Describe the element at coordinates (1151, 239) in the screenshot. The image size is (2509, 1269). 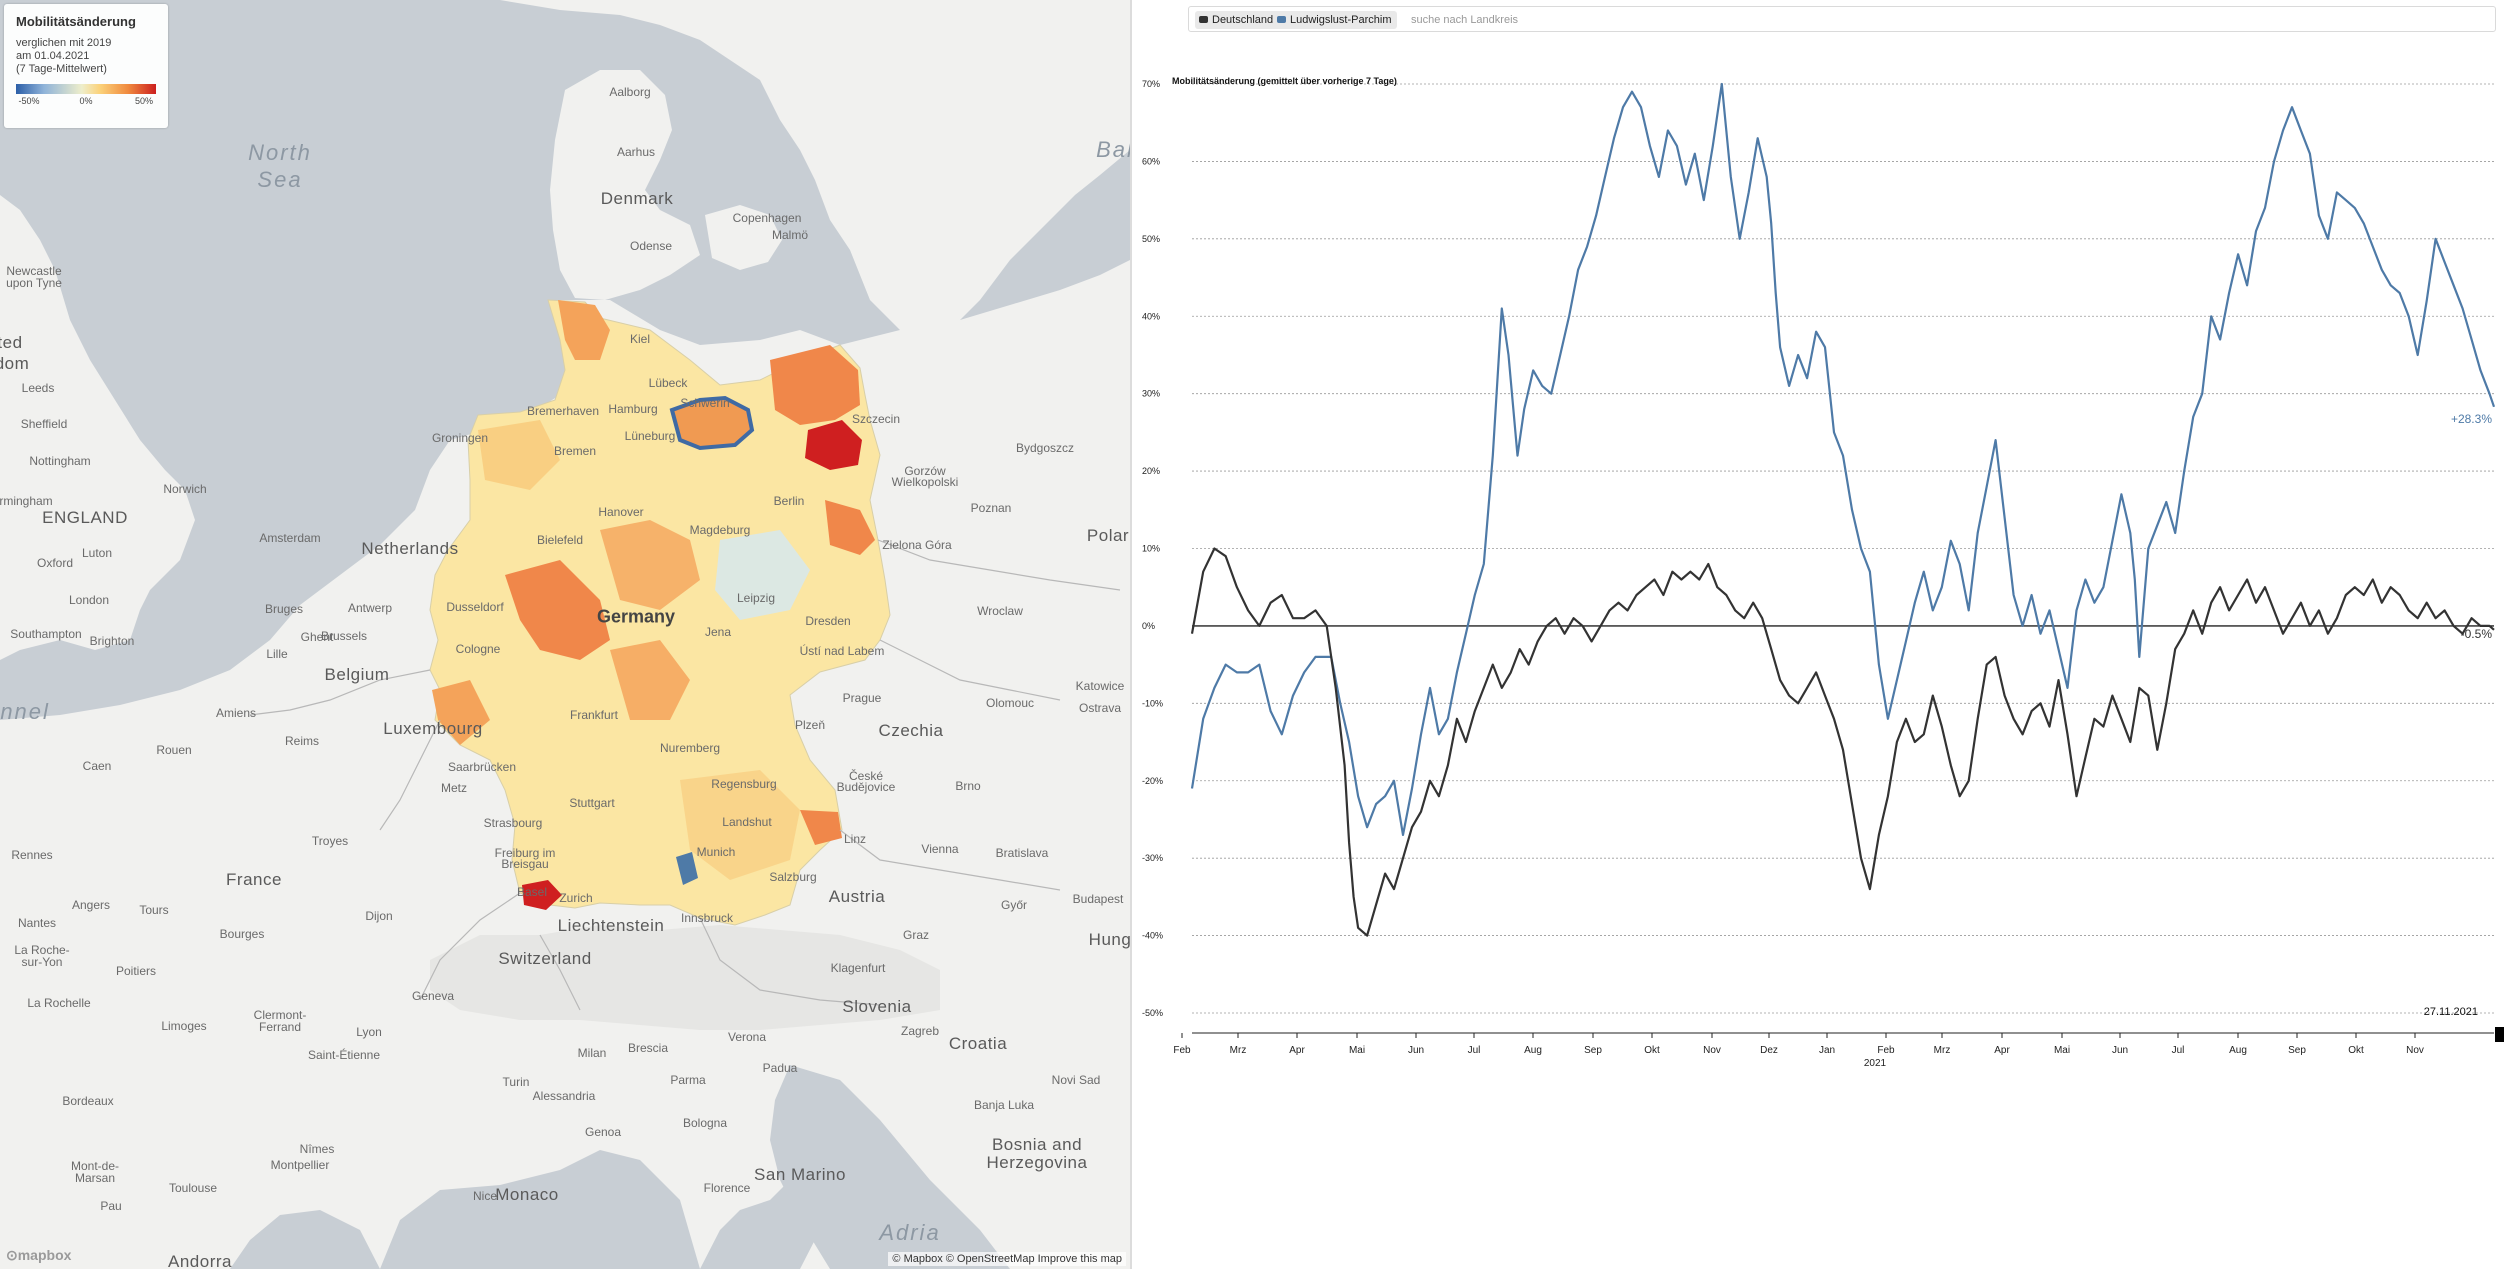
I see `y-tick-label: 50%` at that location.